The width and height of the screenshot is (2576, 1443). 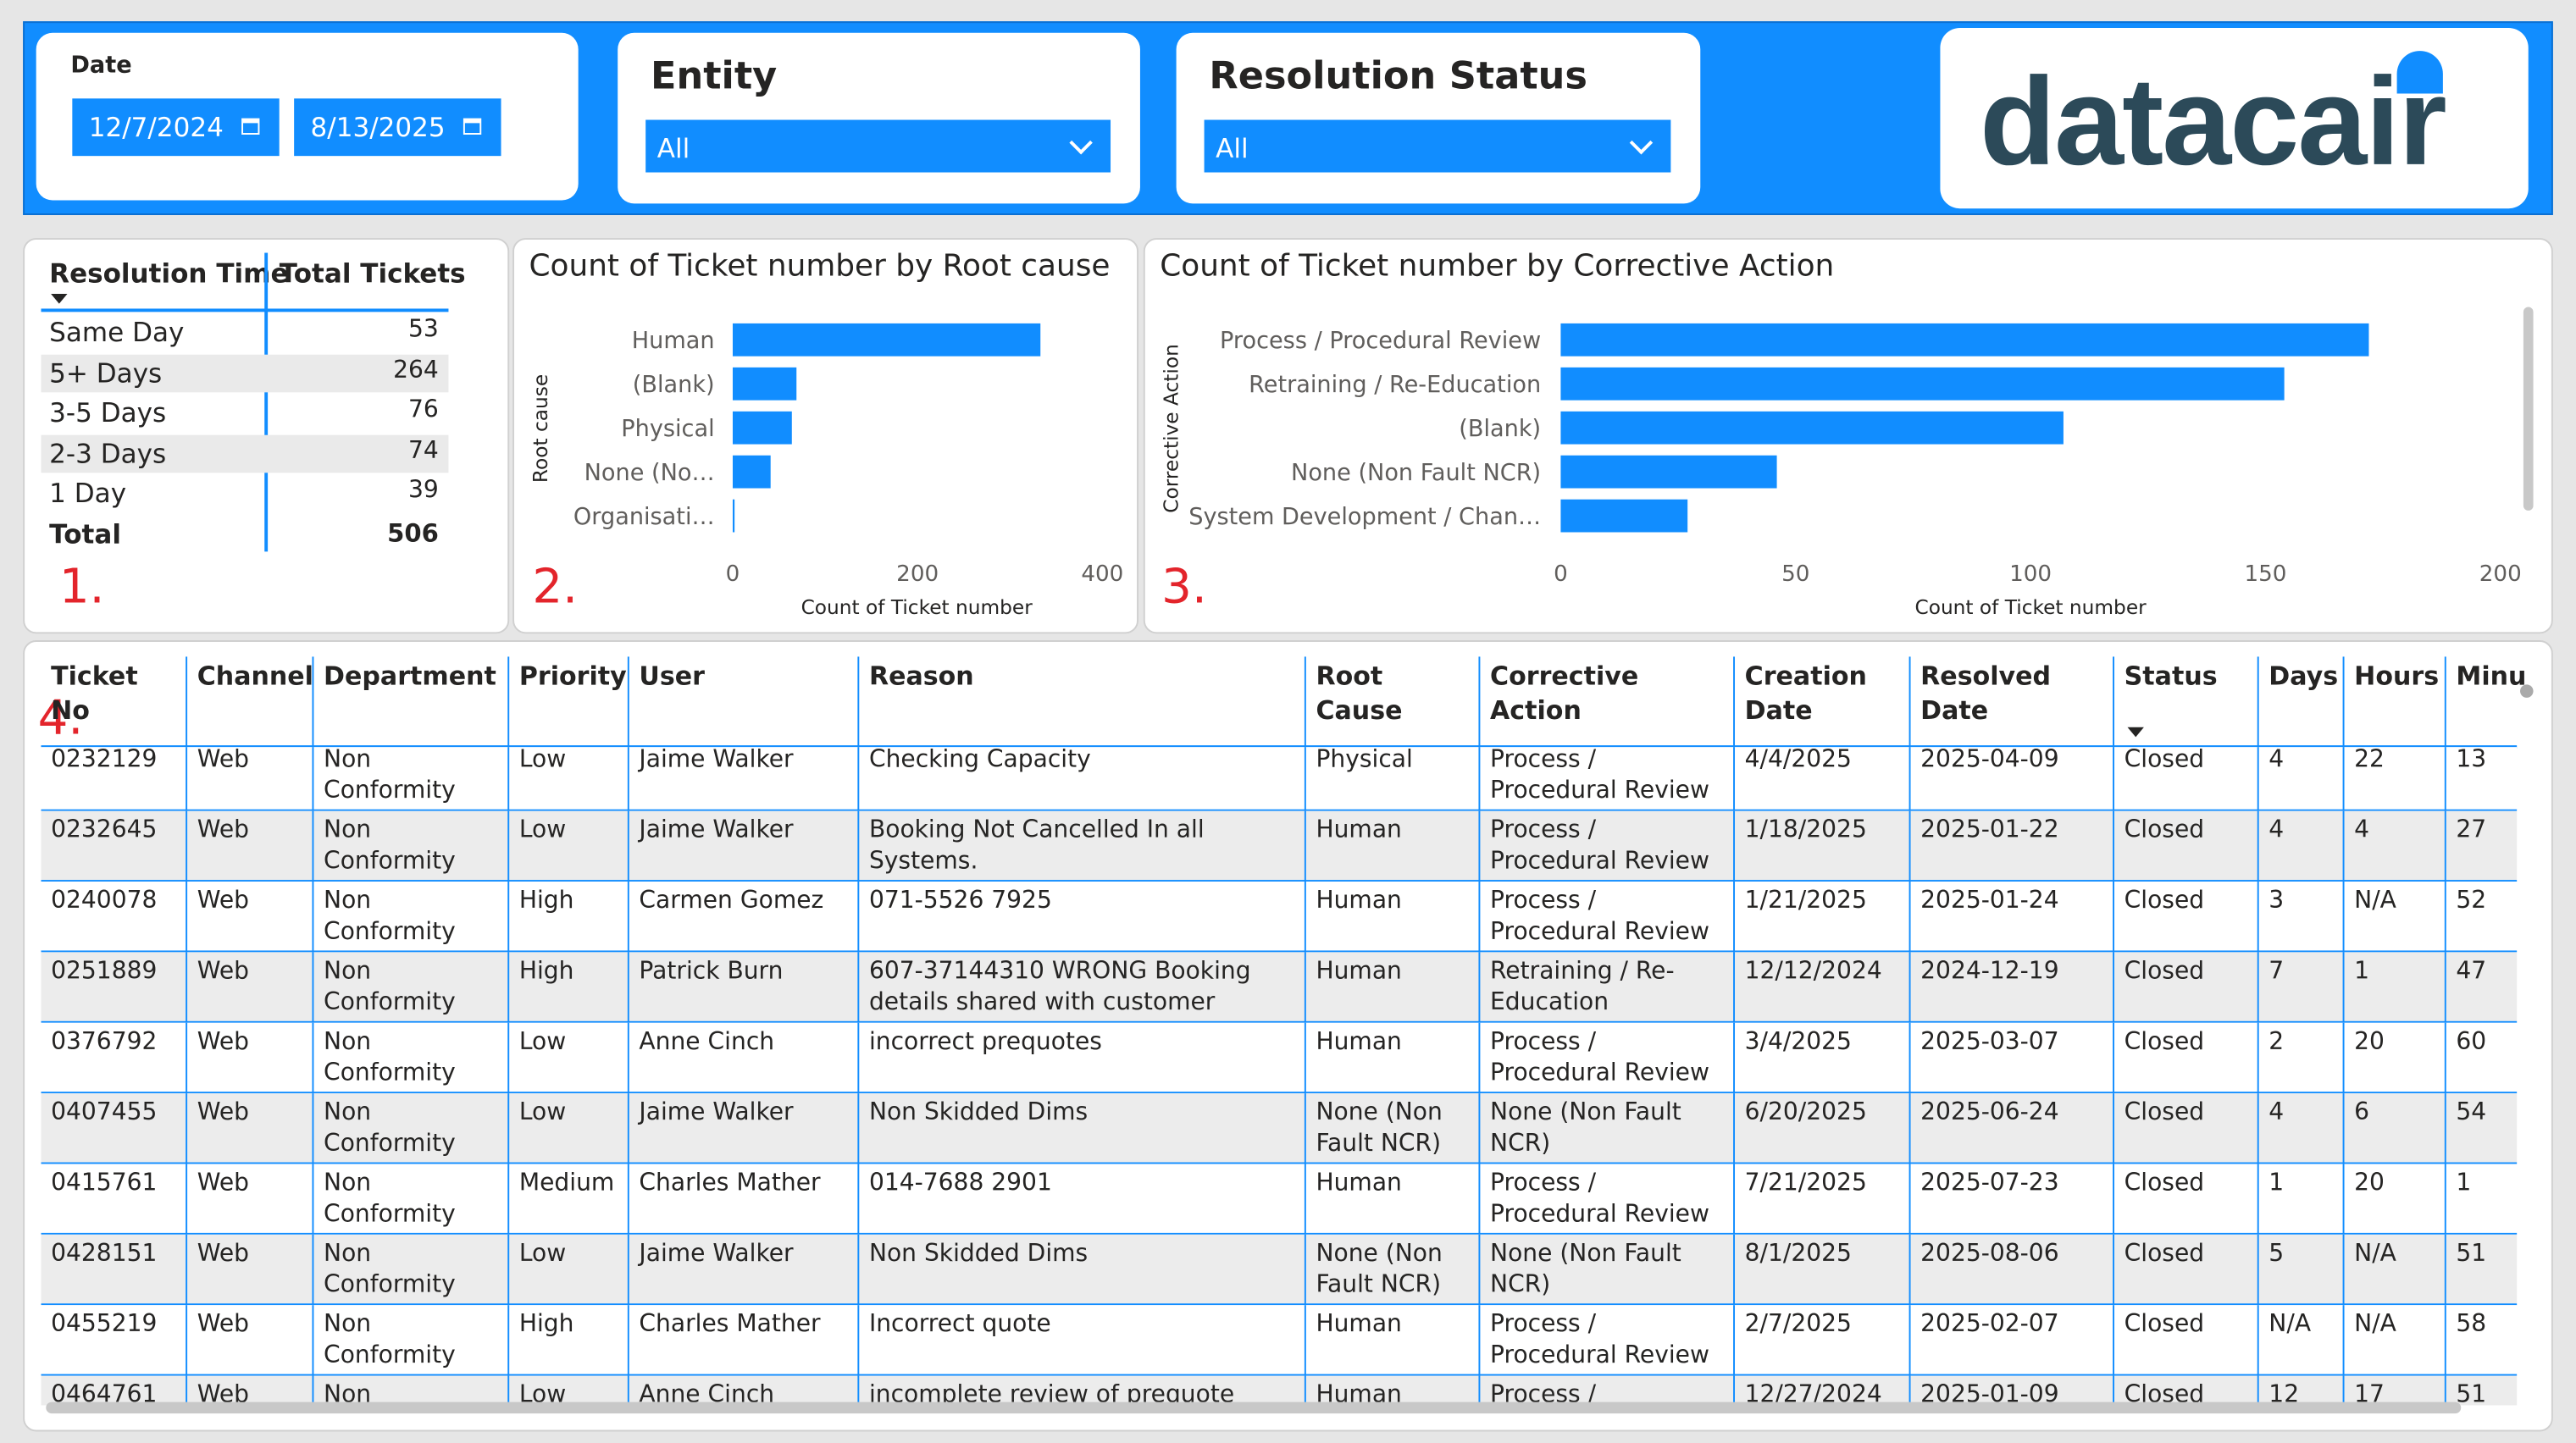 I want to click on logo-dot, so click(x=2419, y=72).